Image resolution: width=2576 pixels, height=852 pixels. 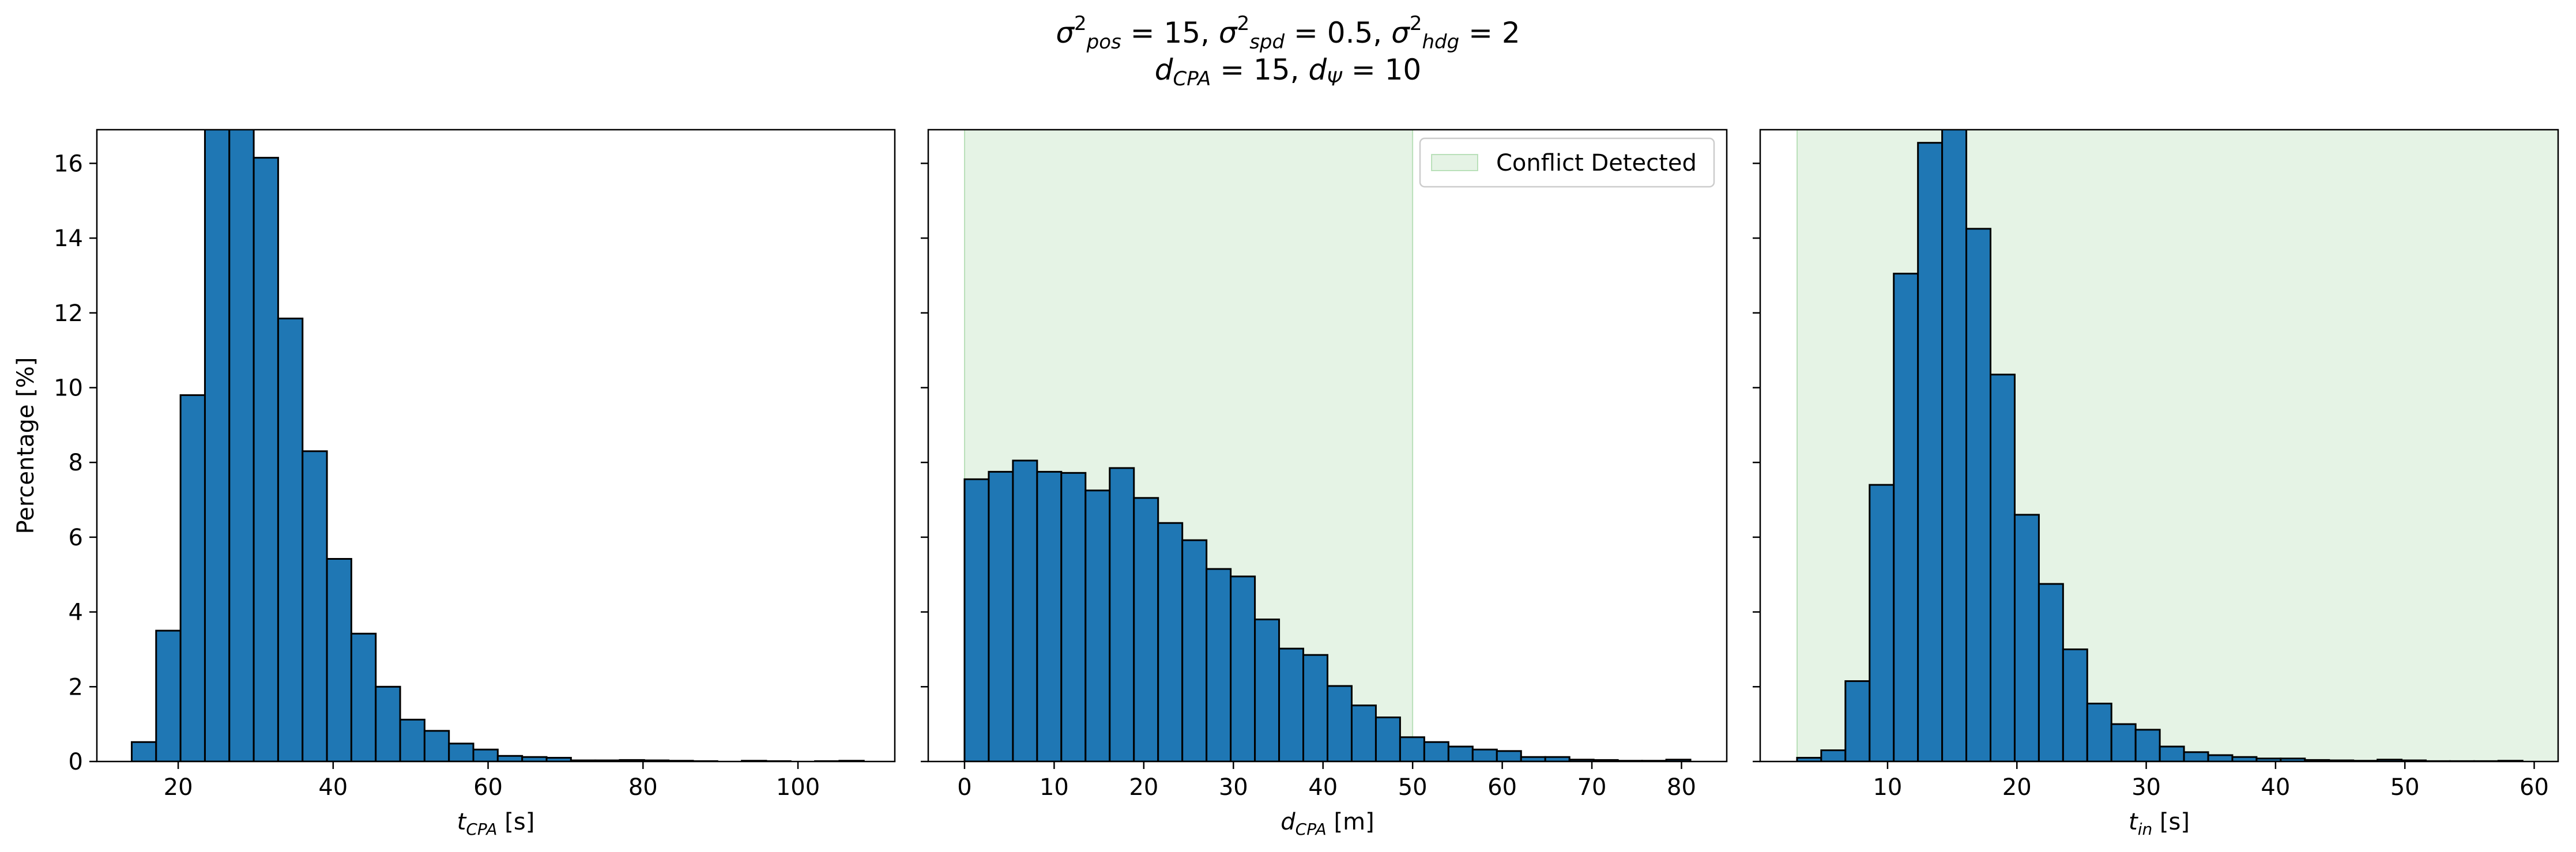 What do you see at coordinates (1288, 33) in the screenshot?
I see `figure-title-line1: σ2pos = 15, σ2spd = 0.5, σ2hdg = 2` at bounding box center [1288, 33].